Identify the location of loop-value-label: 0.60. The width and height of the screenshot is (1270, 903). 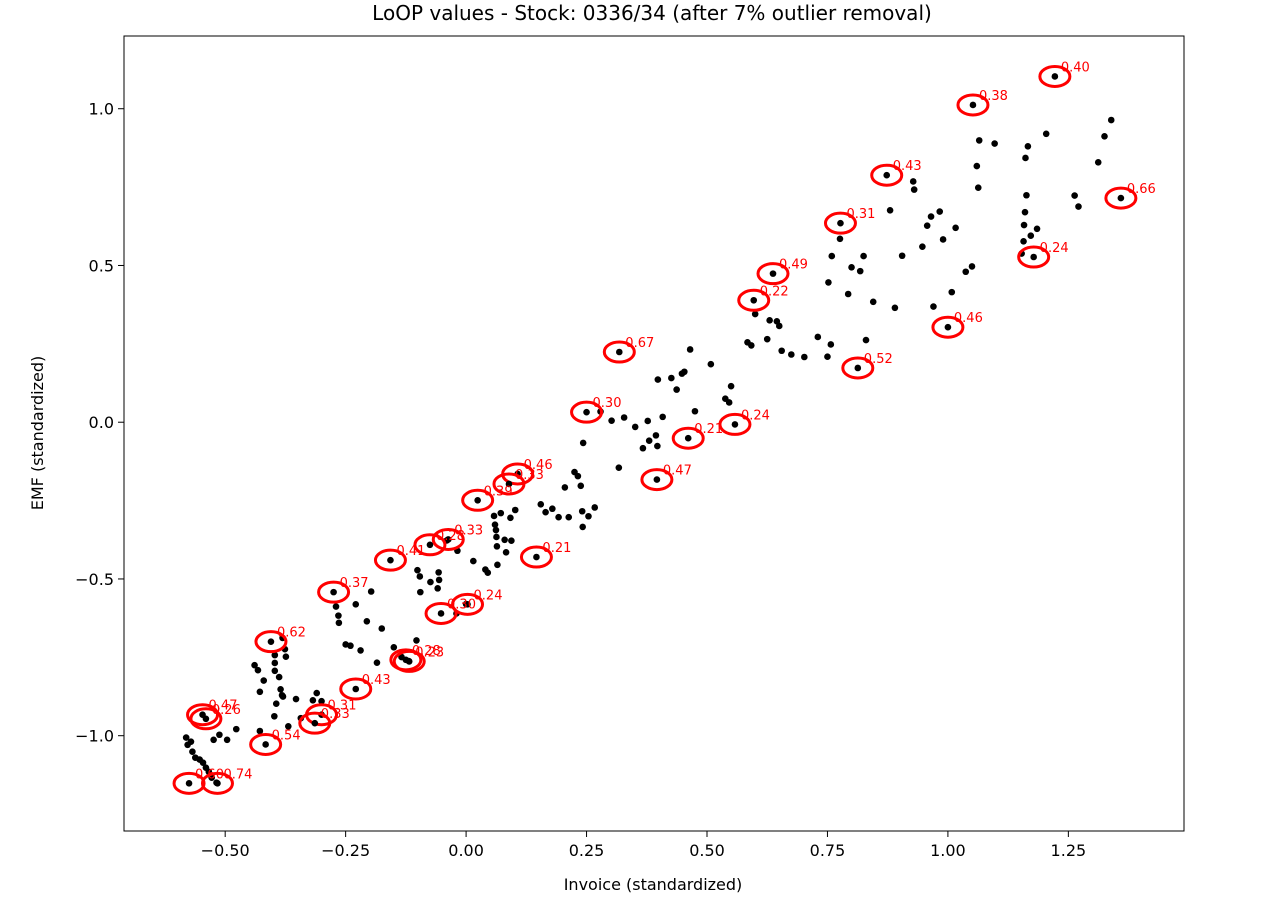
(209, 774).